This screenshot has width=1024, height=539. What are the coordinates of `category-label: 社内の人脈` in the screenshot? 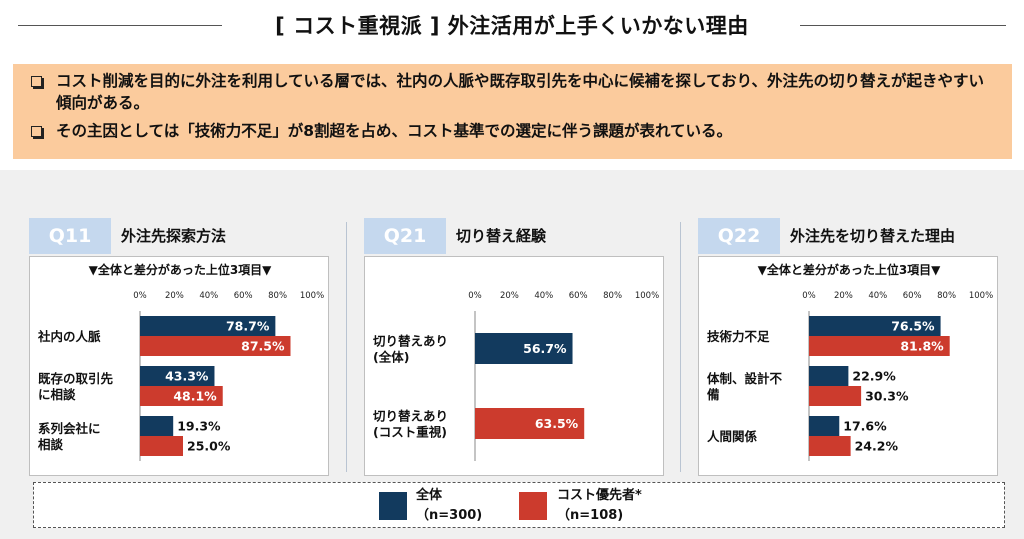 It's located at (69, 336).